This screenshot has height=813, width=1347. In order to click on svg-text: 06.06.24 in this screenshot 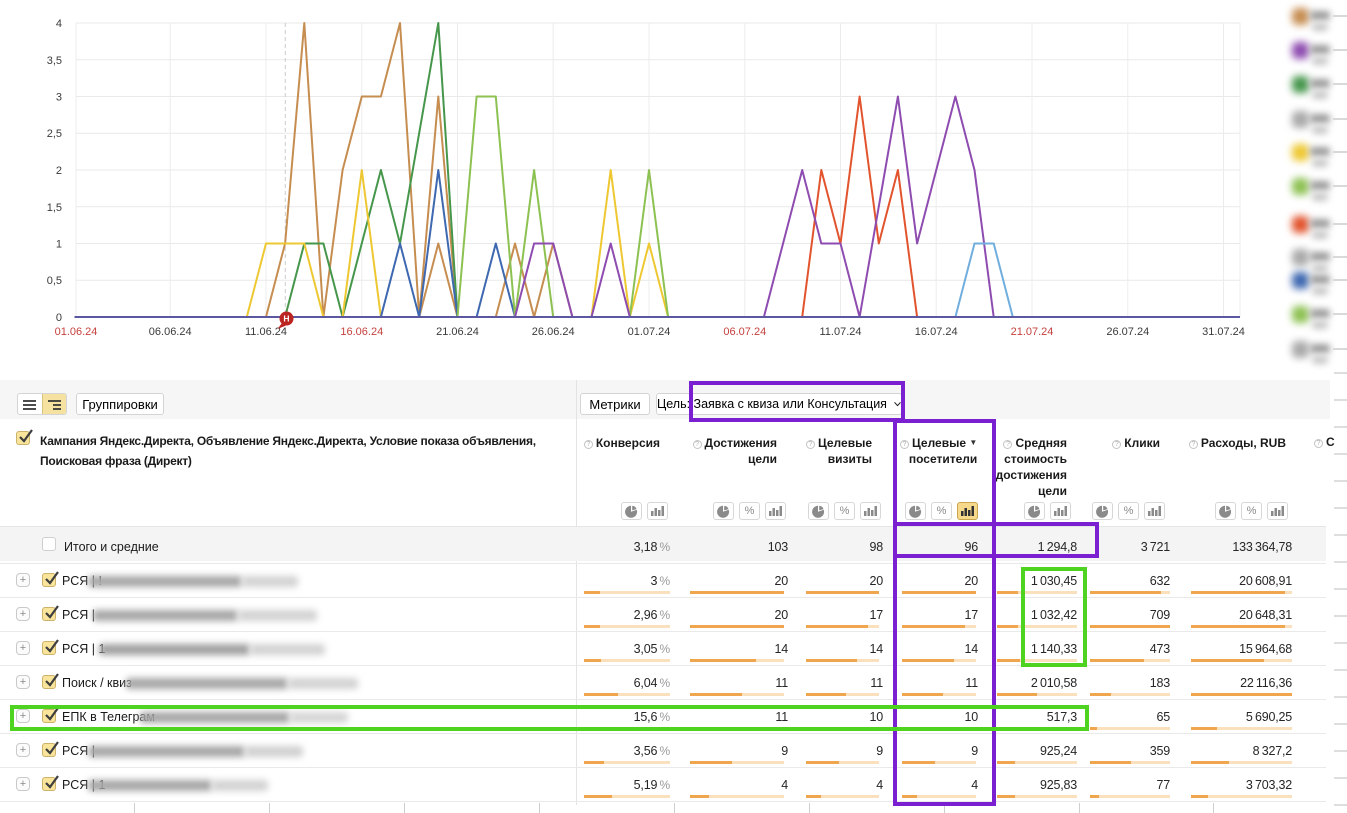, I will do `click(170, 332)`.